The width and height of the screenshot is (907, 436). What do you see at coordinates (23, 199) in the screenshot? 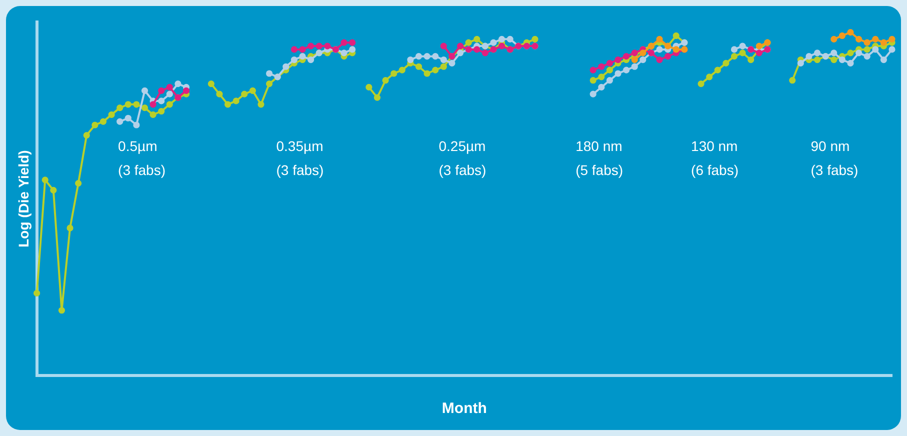
I see `y-axis-title: Log (Die Yield)` at bounding box center [23, 199].